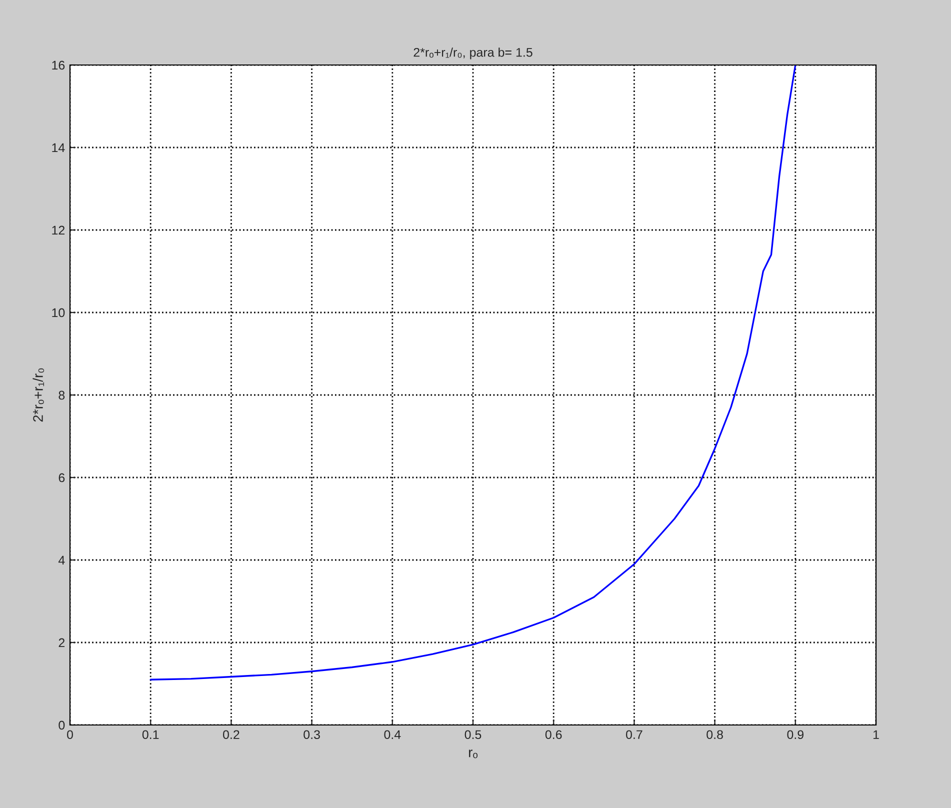 The width and height of the screenshot is (951, 808). I want to click on y-tick-label: 6, so click(61, 477).